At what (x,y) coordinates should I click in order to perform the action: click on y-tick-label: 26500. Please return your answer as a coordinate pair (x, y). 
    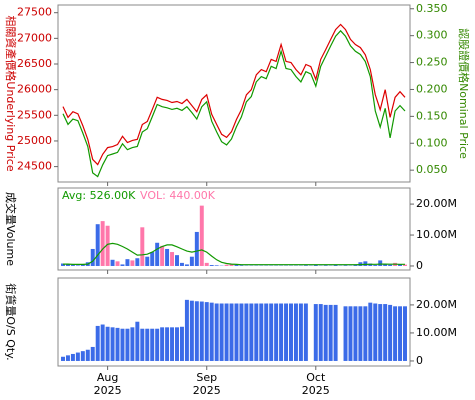
    Looking at the image, I should click on (34, 63).